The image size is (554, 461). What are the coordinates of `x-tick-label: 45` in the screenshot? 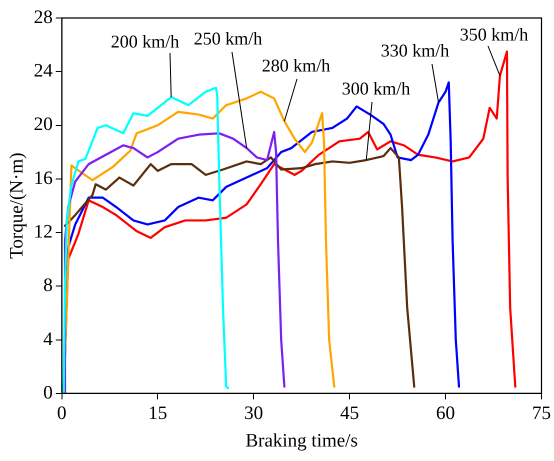 It's located at (350, 413).